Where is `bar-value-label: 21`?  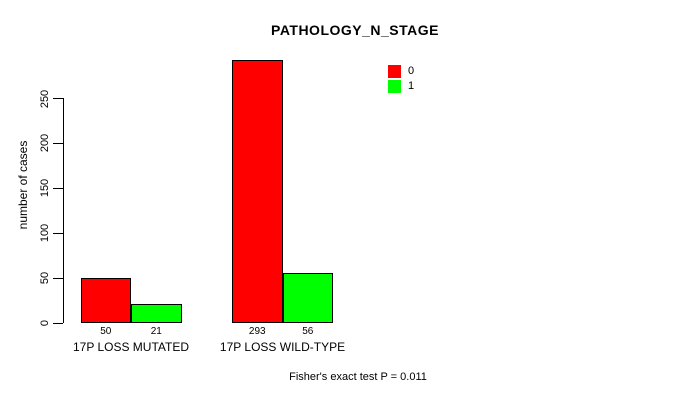
bar-value-label: 21 is located at coordinates (156, 331).